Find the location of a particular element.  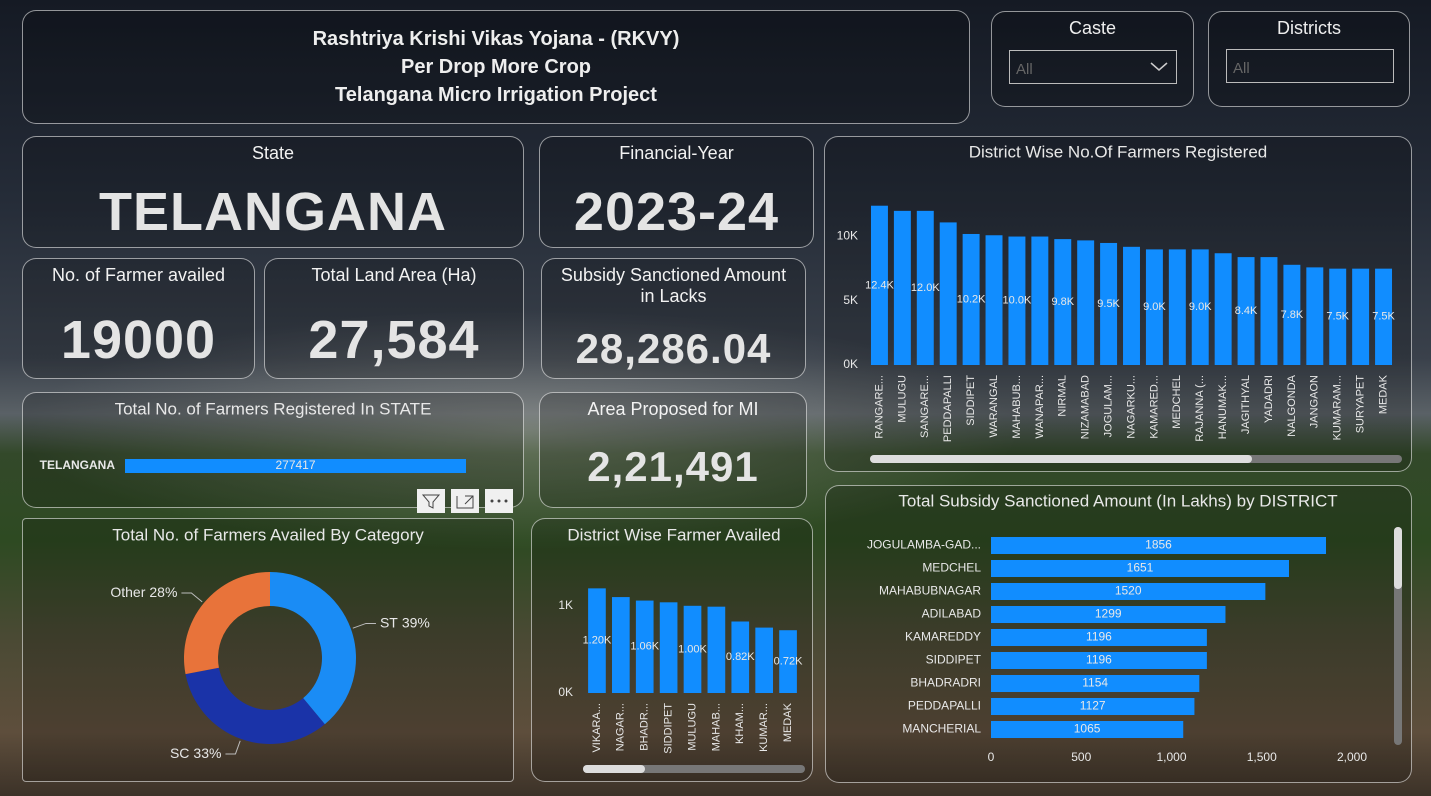

y-tick-label: SIDDIPET is located at coordinates (954, 660).